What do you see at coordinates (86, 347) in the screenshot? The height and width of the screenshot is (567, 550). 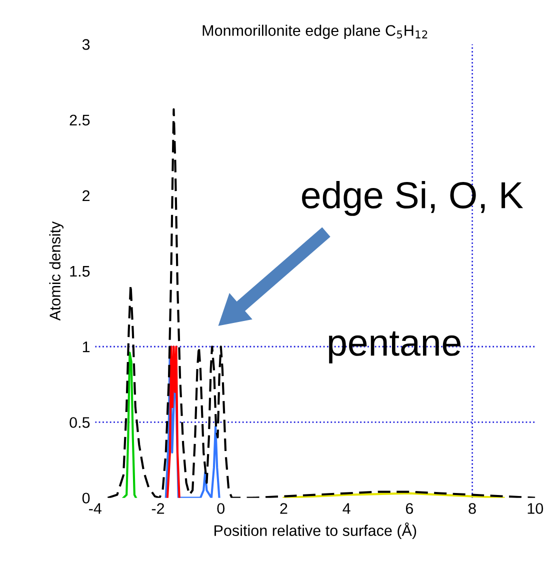 I see `y-tick-label: 1` at bounding box center [86, 347].